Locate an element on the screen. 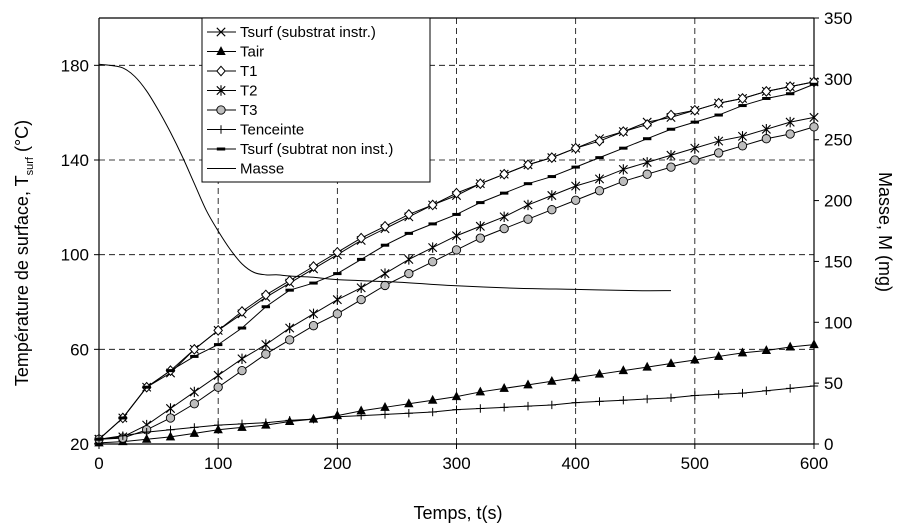 This screenshot has width=901, height=531. x-tick-label: 500 is located at coordinates (695, 463).